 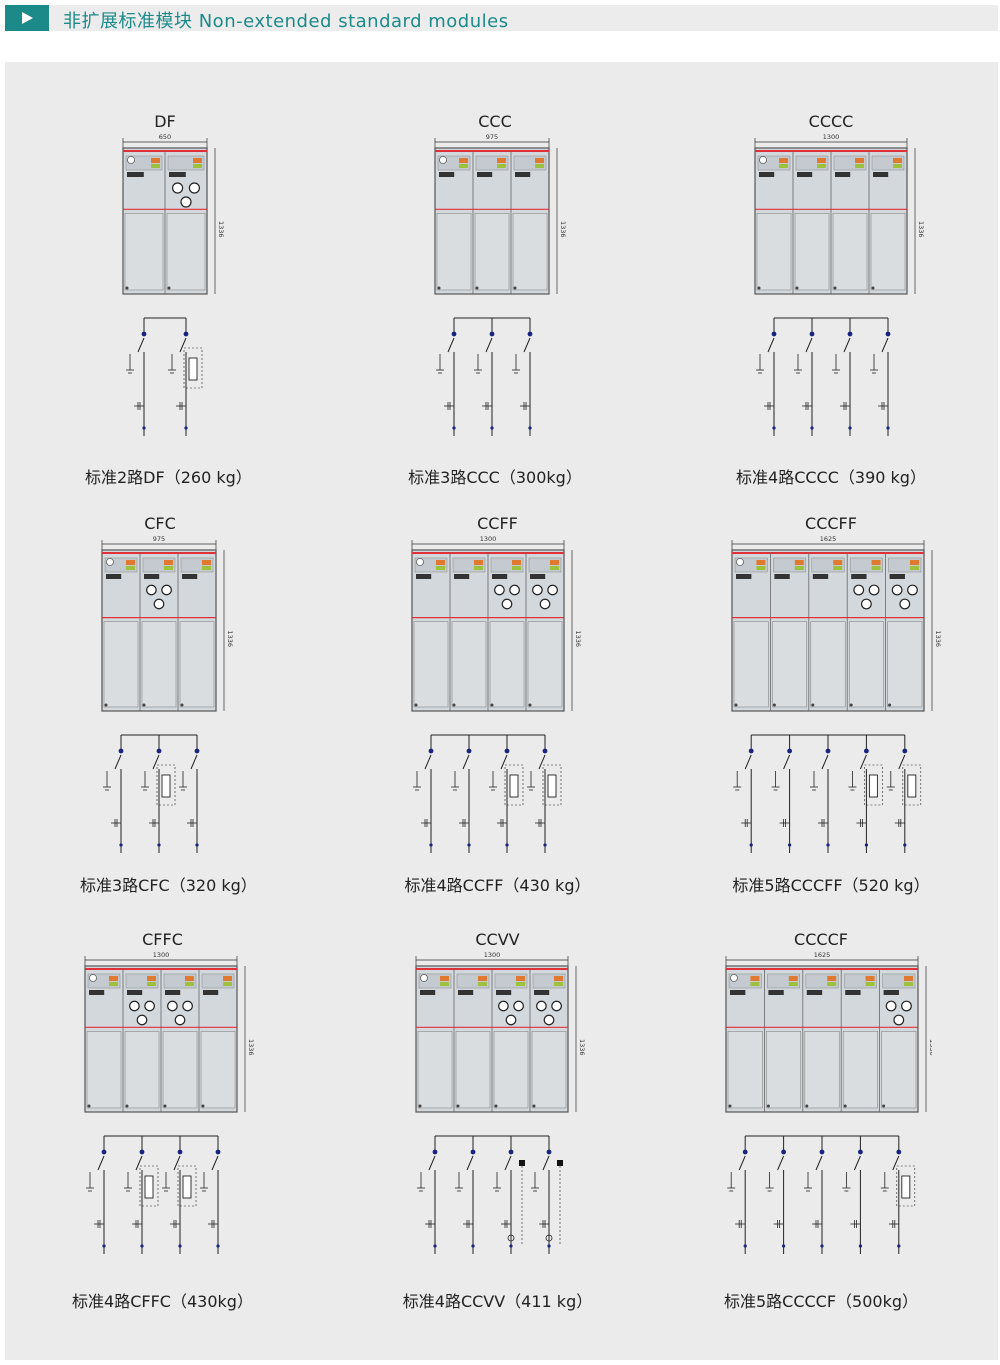 I want to click on cabinet-drawing: 1300 1336, so click(x=839, y=284).